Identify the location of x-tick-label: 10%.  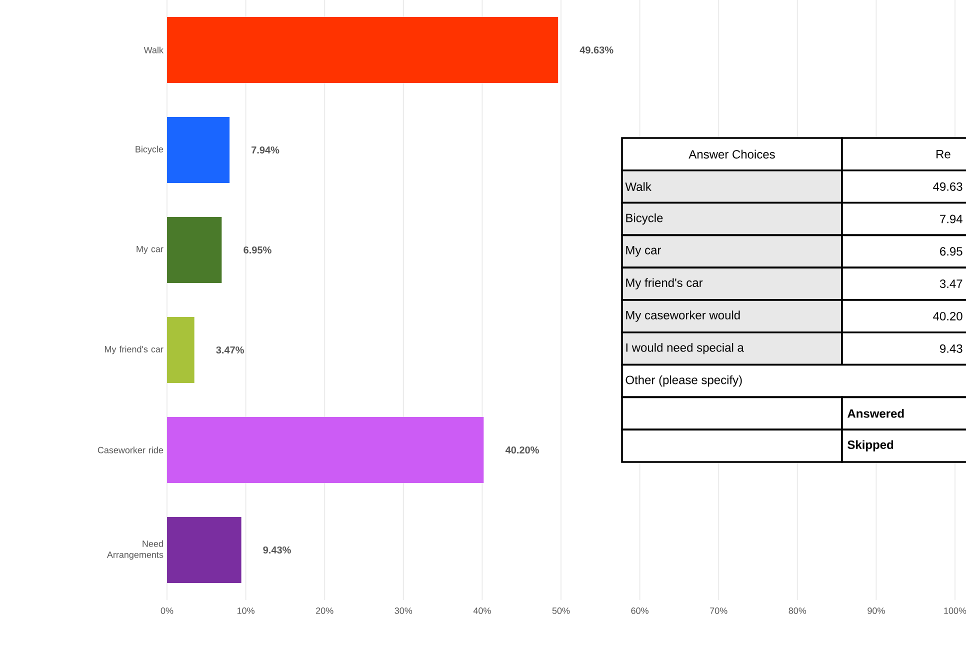
(245, 611).